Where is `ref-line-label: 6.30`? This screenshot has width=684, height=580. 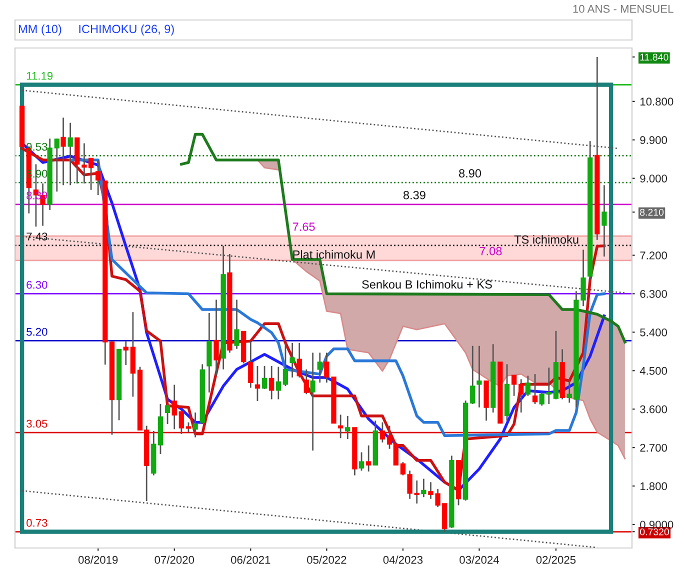 ref-line-label: 6.30 is located at coordinates (37, 284).